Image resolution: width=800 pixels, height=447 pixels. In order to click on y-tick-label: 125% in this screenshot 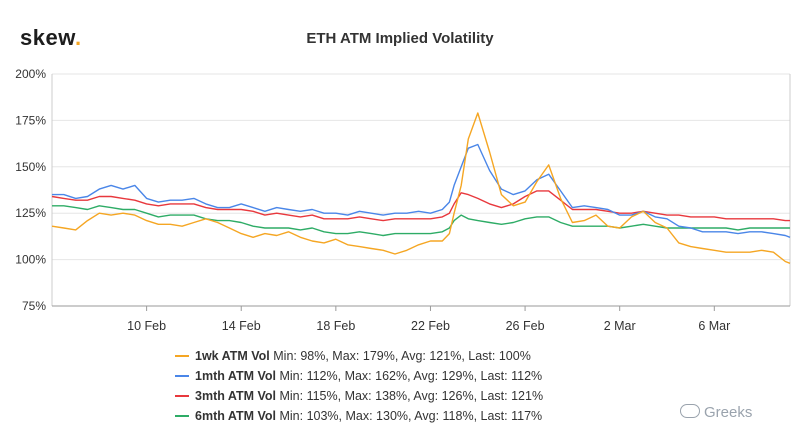, I will do `click(30, 213)`.